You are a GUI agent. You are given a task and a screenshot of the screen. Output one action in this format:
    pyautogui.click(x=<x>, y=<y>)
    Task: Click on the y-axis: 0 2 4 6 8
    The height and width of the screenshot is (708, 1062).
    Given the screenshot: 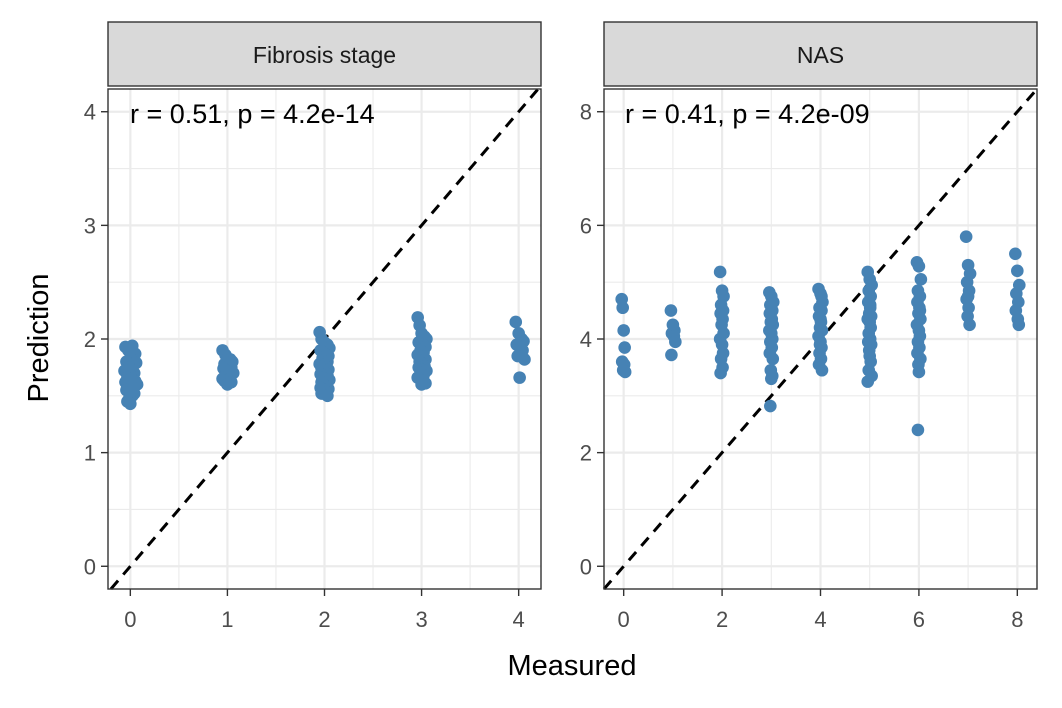 What is the action you would take?
    pyautogui.click(x=592, y=339)
    